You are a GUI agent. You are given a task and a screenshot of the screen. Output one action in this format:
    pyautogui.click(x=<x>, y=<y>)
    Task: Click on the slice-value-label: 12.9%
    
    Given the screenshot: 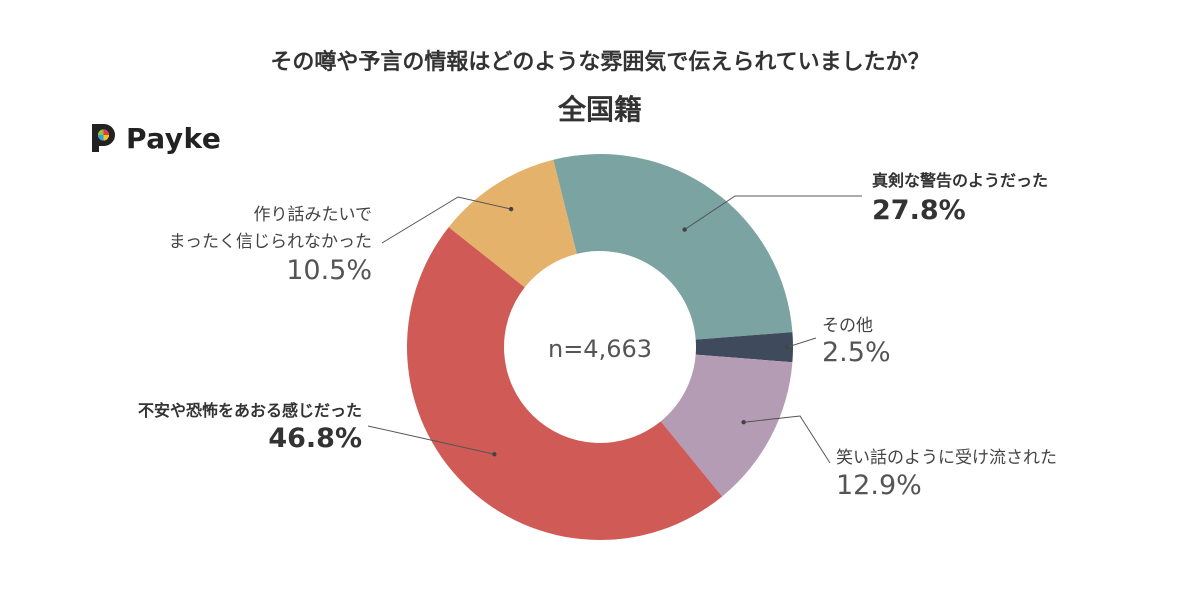 What is the action you would take?
    pyautogui.click(x=879, y=485)
    